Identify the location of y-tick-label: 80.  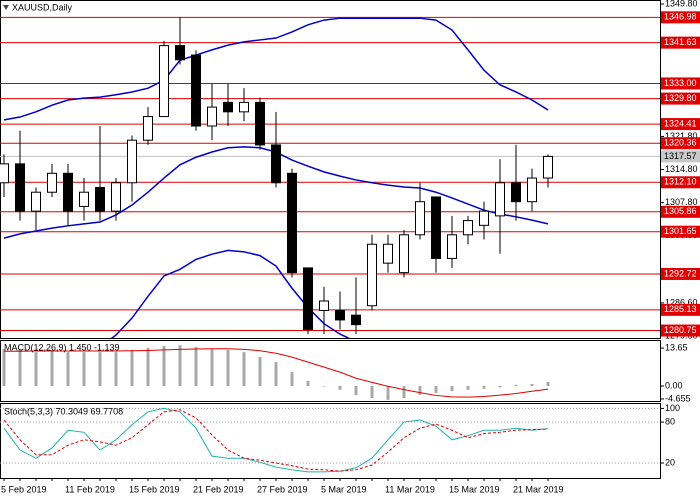
(670, 421).